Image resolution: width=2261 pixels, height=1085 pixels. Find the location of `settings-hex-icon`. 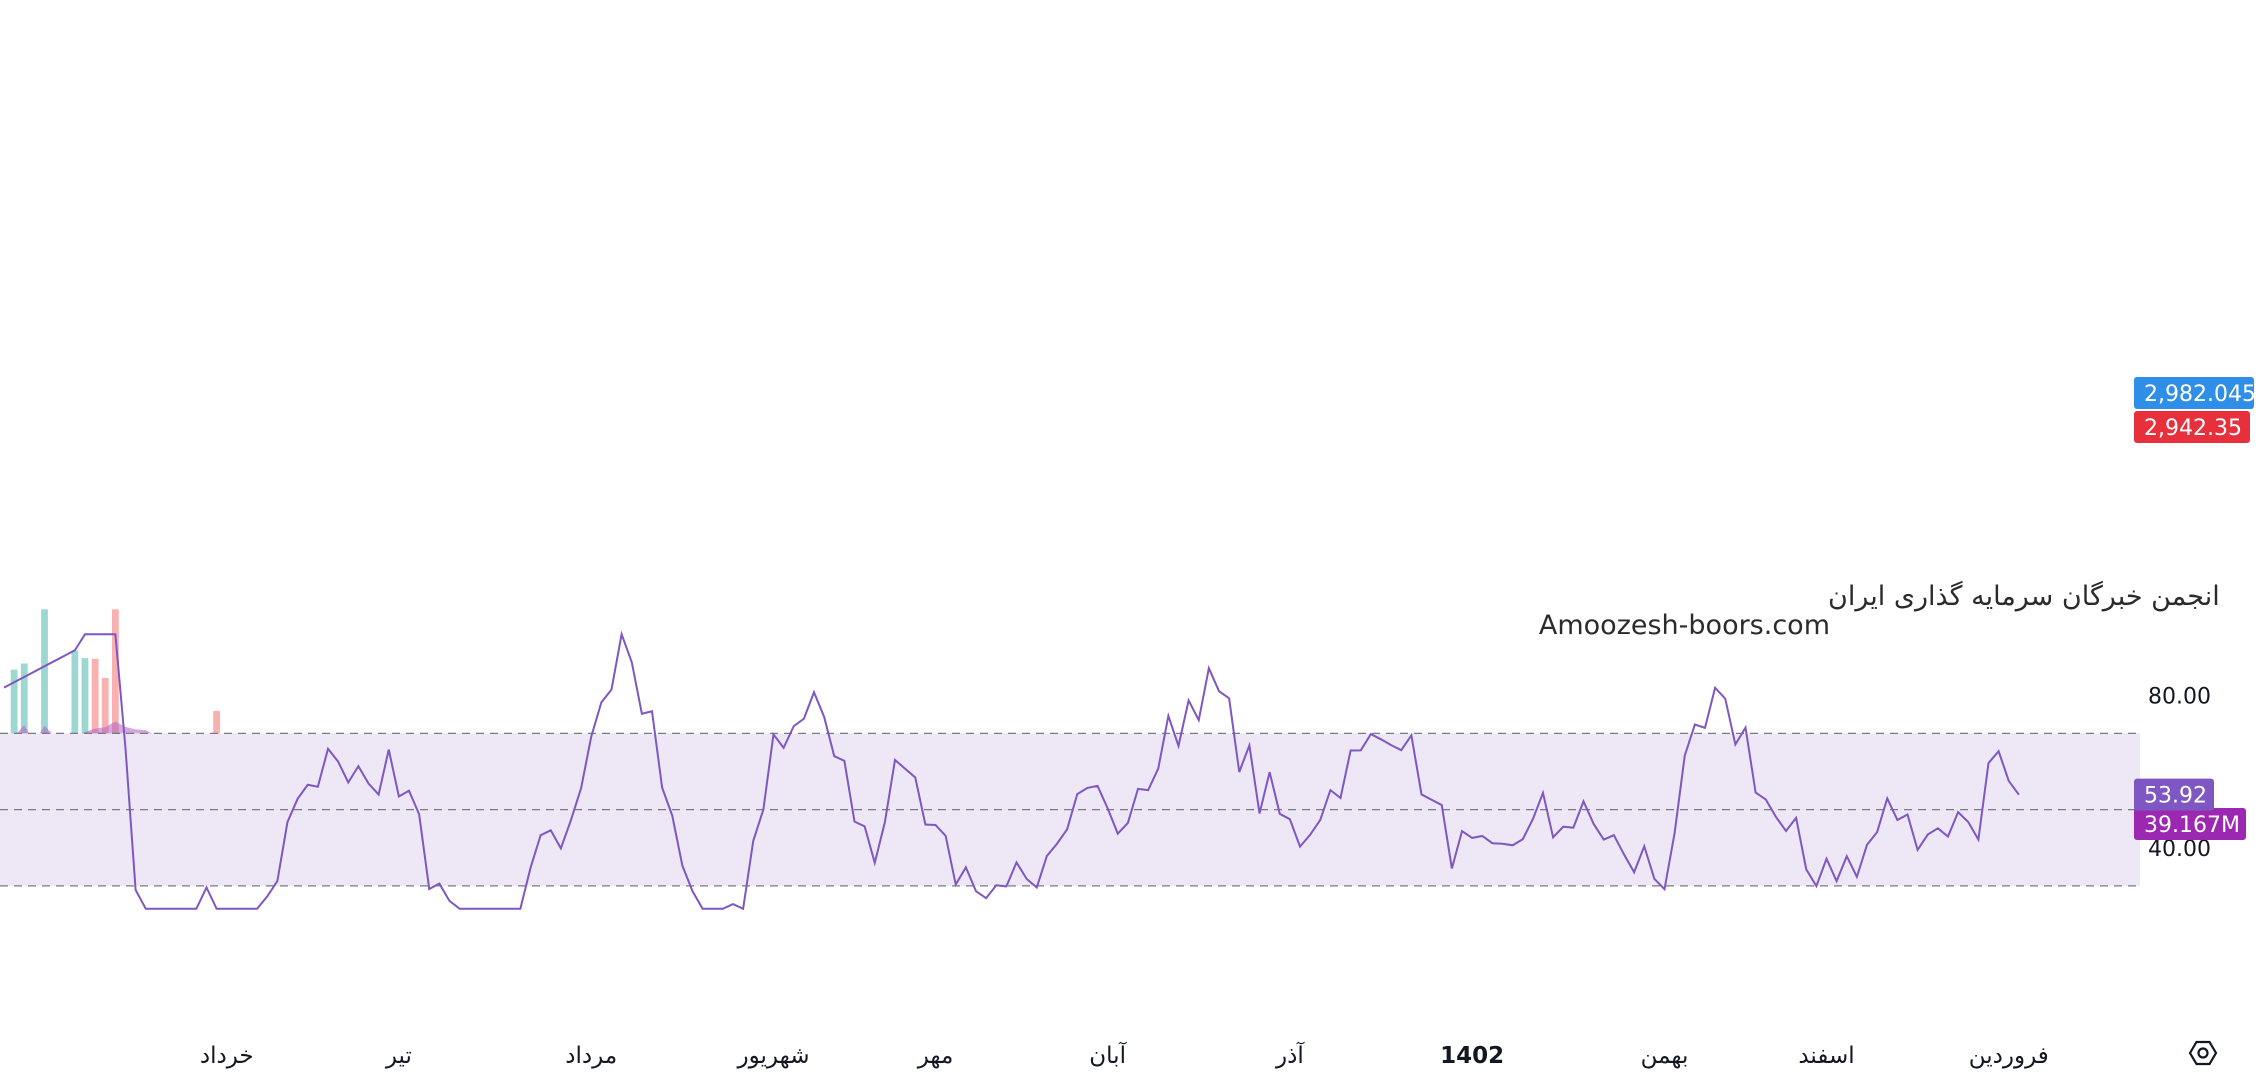

settings-hex-icon is located at coordinates (2203, 1053).